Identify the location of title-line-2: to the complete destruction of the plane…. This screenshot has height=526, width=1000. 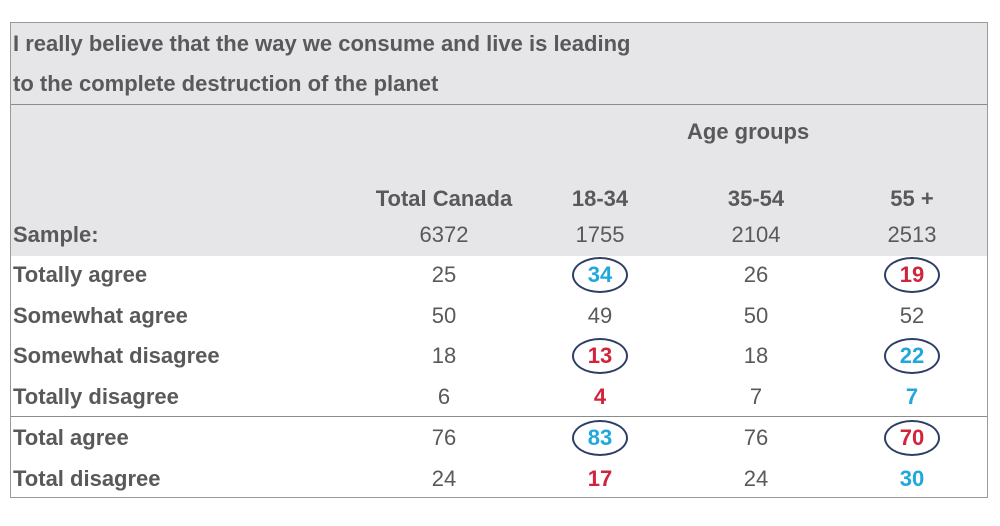
(226, 83).